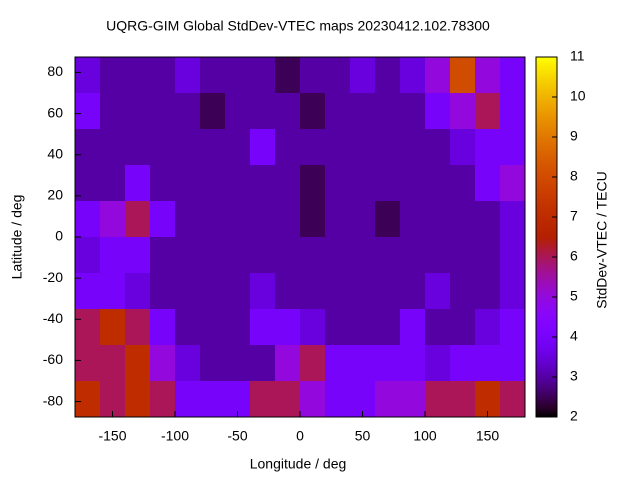 Image resolution: width=640 pixels, height=480 pixels. I want to click on y-tick-label: 80, so click(55, 71).